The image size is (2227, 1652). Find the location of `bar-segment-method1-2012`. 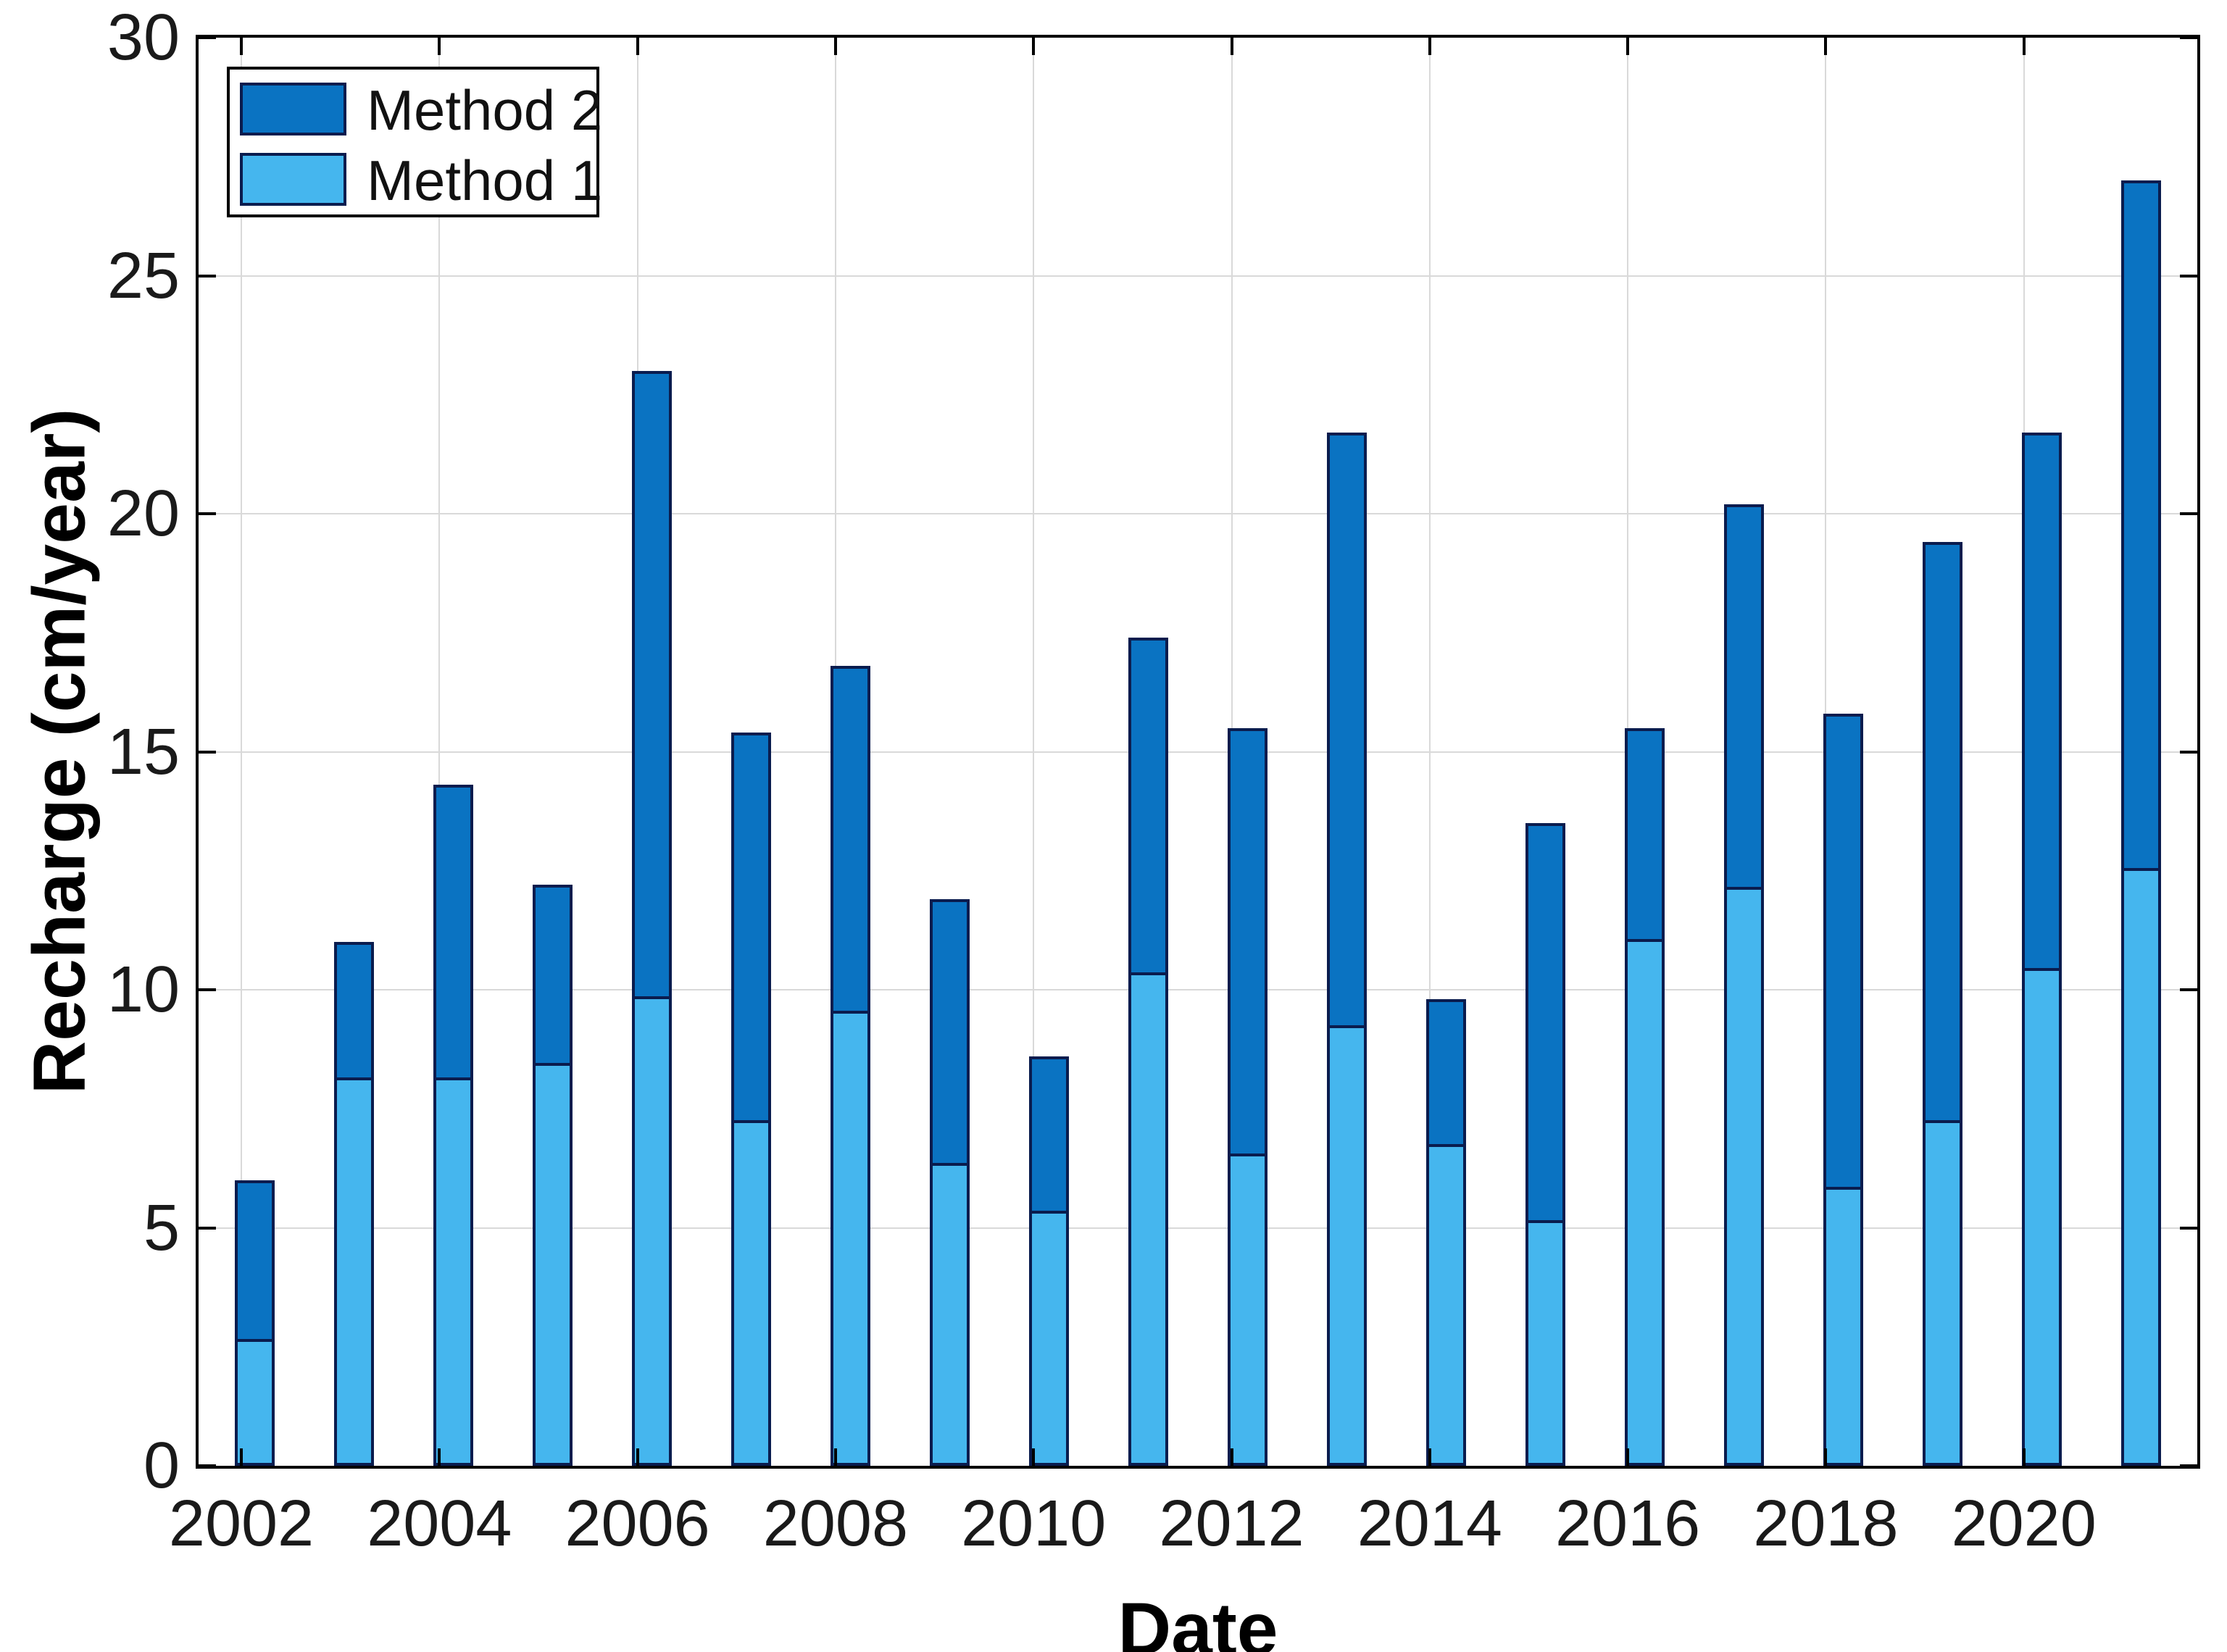

bar-segment-method1-2012 is located at coordinates (1247, 1311).